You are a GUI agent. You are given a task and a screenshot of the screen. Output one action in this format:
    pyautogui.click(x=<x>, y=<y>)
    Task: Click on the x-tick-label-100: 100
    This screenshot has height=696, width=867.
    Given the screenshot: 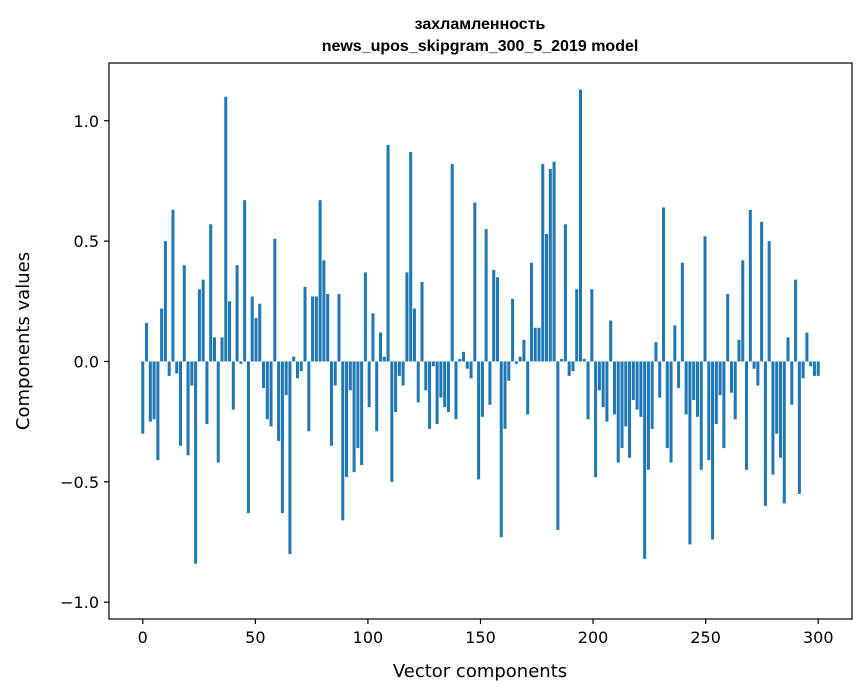 What is the action you would take?
    pyautogui.click(x=368, y=637)
    